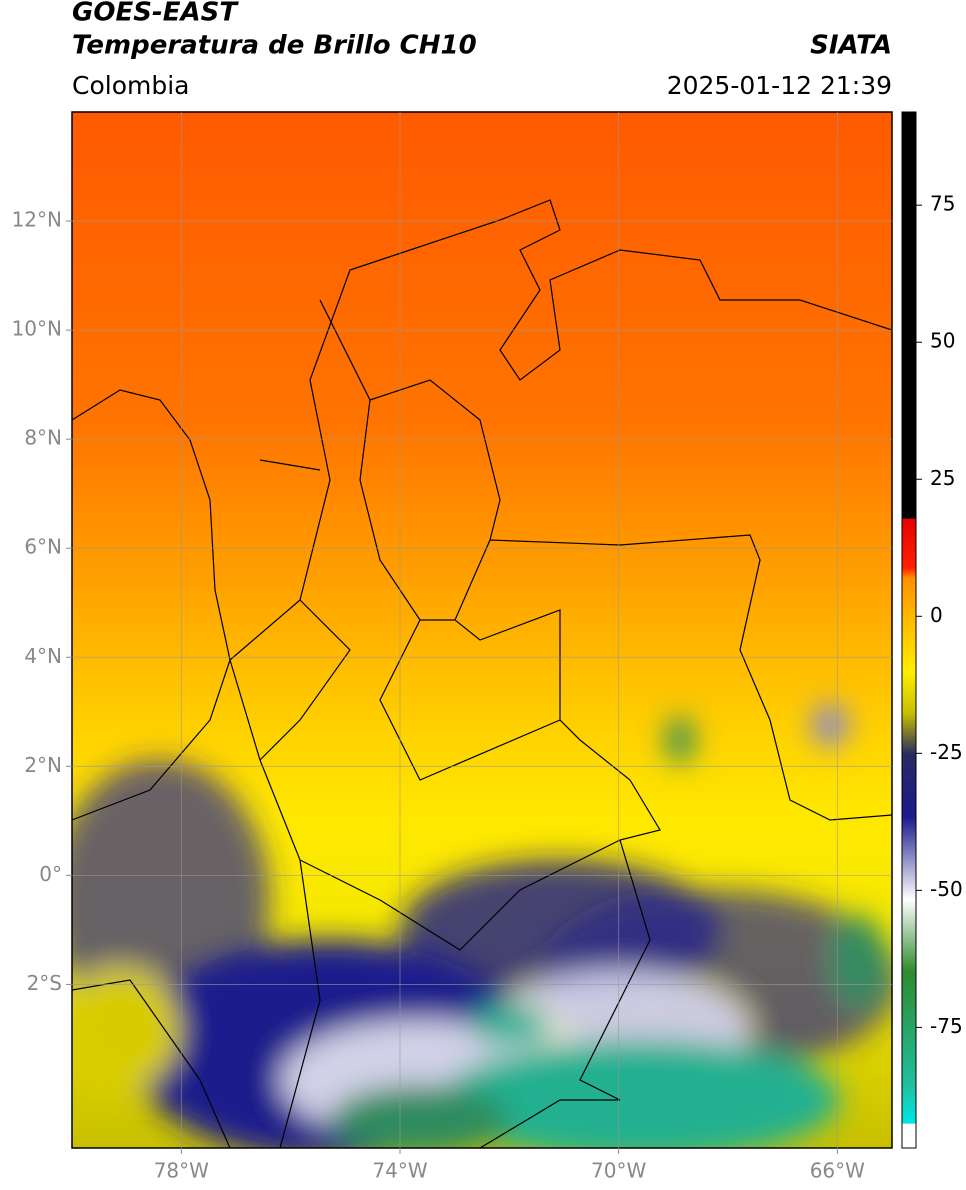 This screenshot has height=1190, width=966. I want to click on x-tick-label: 78°W, so click(181, 1171).